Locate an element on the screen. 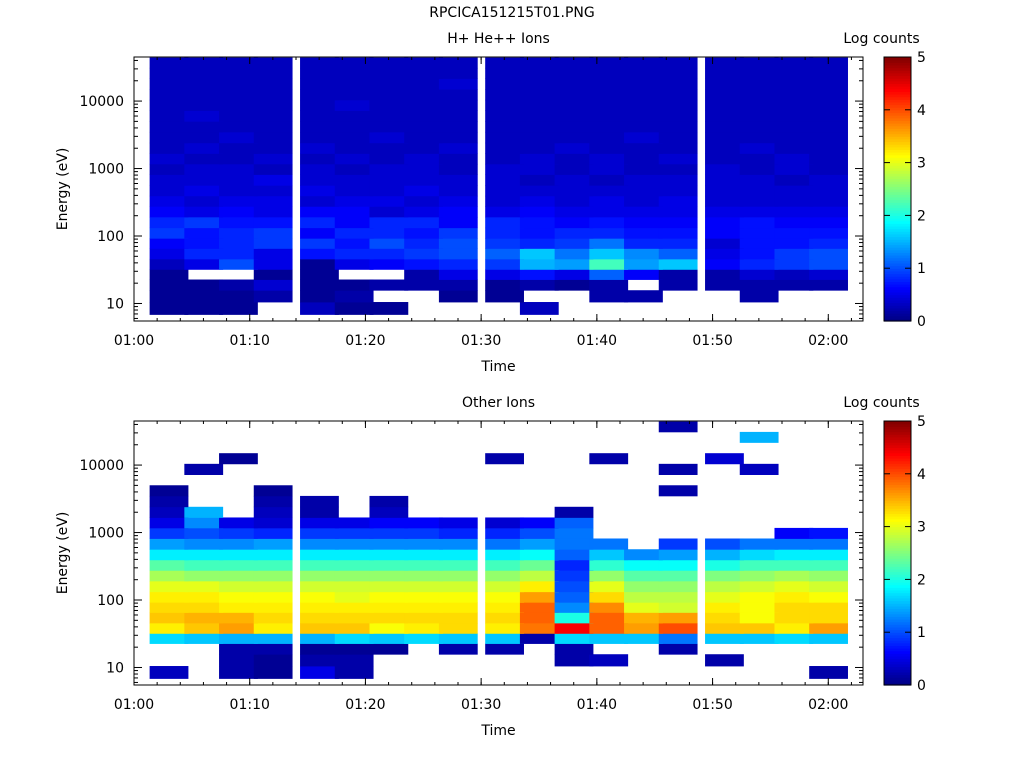 This screenshot has width=1024, height=768. colorbar: 0 1 2 3 4 5 Log counts is located at coordinates (884, 180).